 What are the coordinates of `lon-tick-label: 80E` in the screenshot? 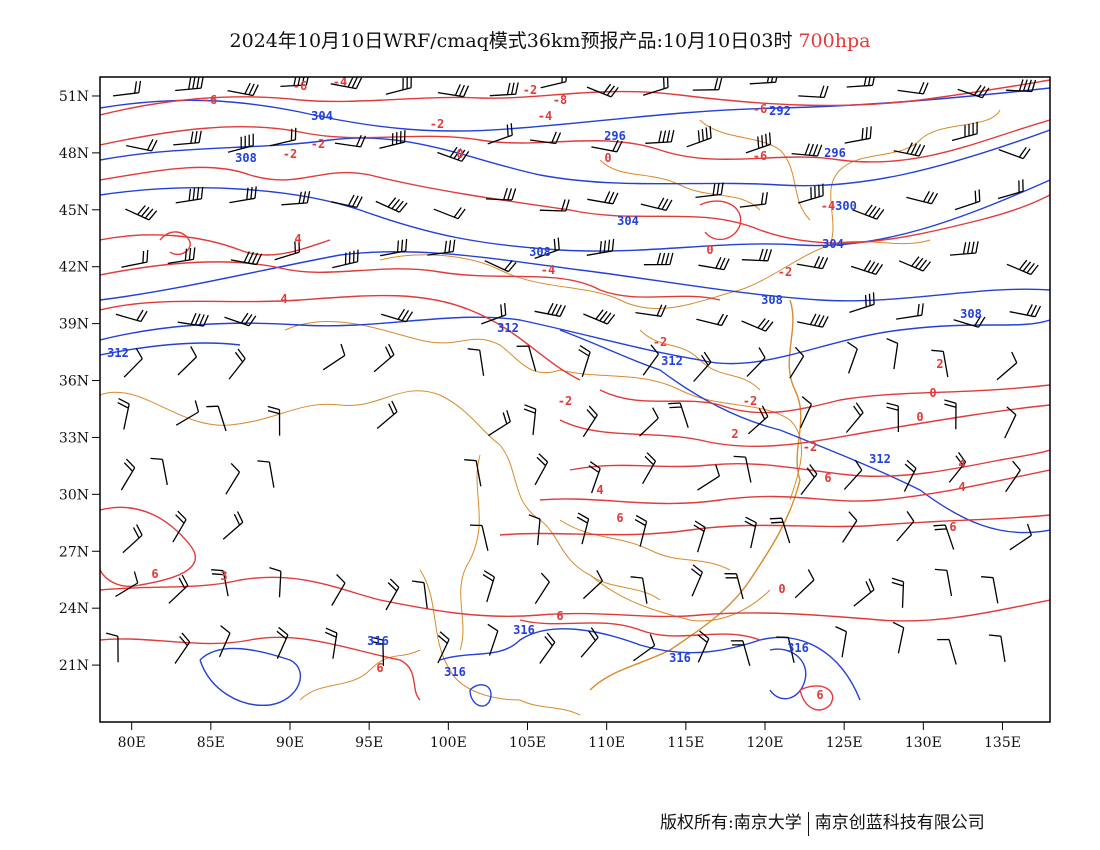 It's located at (132, 743).